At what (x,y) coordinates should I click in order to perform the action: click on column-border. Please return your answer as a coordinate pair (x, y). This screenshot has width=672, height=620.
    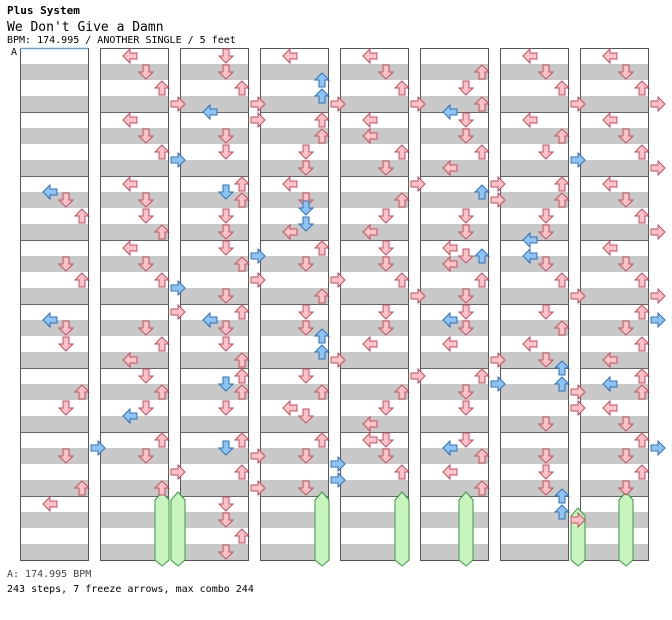
    Looking at the image, I should click on (614, 304).